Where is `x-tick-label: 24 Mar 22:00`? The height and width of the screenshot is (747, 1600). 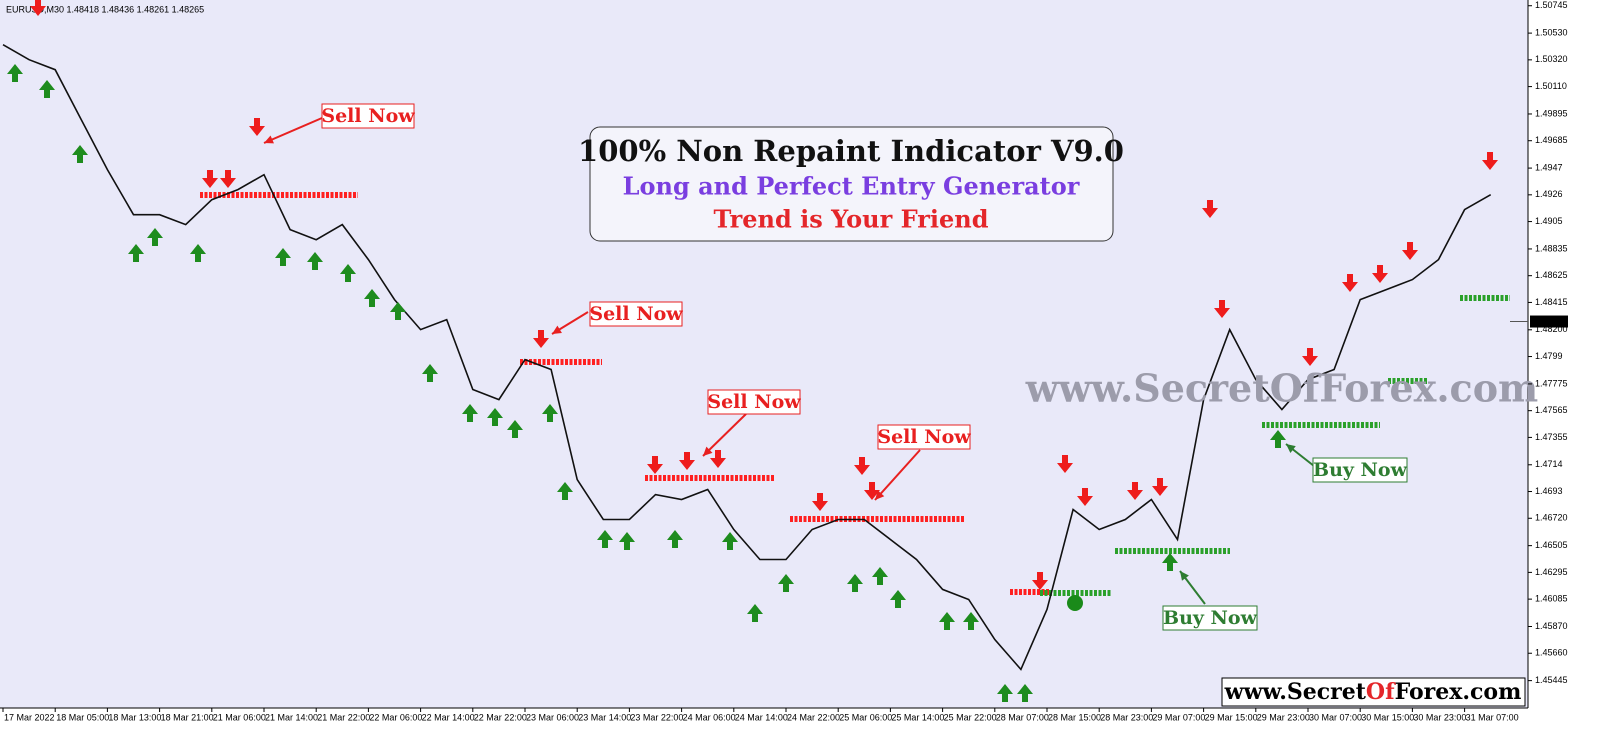
x-tick-label: 24 Mar 22:00 is located at coordinates (813, 717).